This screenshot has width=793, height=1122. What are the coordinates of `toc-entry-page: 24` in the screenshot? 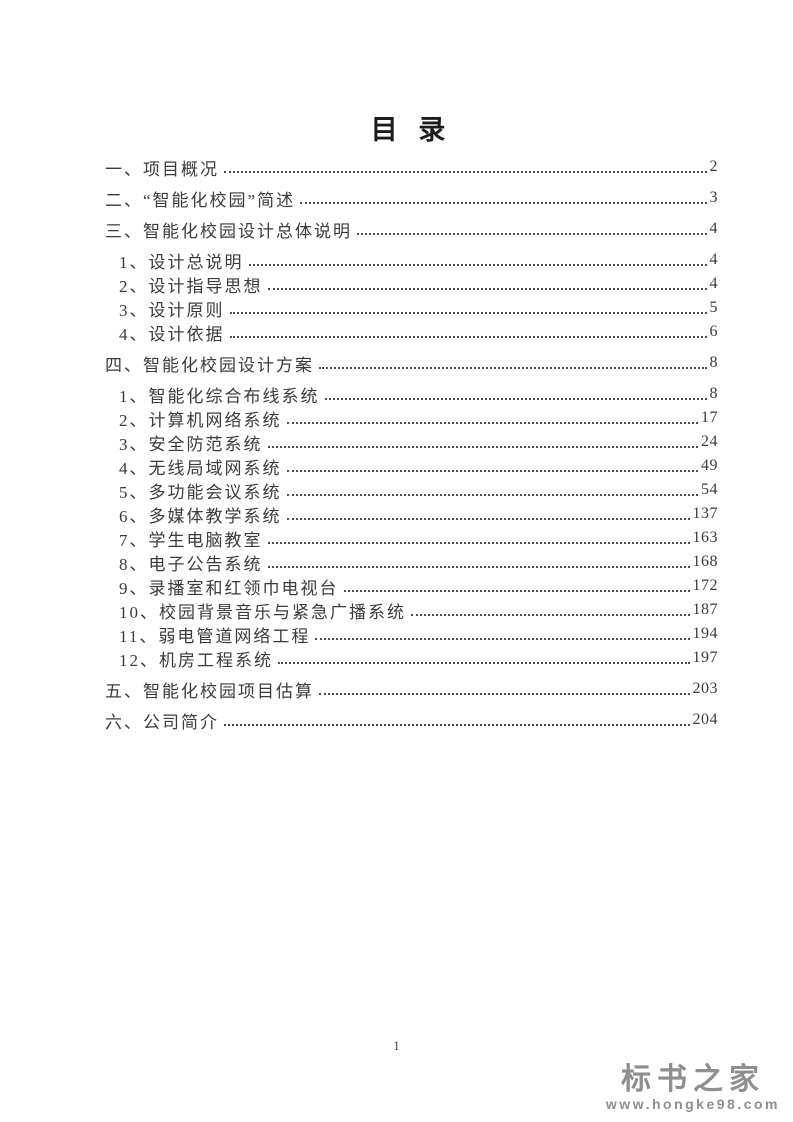 It's located at (709, 441).